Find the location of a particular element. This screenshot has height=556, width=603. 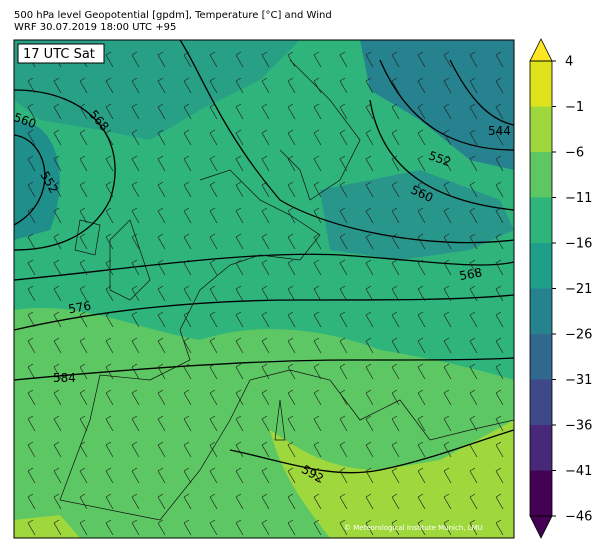

colorbar-extend-bottom is located at coordinates (541, 527).